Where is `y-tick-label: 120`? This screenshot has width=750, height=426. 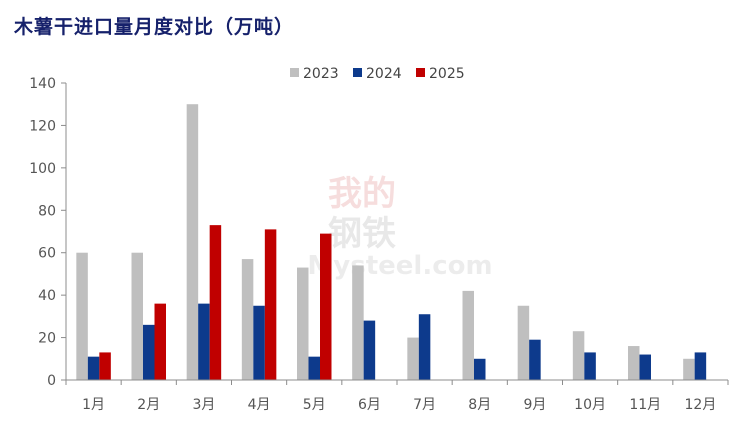 y-tick-label: 120 is located at coordinates (42, 126).